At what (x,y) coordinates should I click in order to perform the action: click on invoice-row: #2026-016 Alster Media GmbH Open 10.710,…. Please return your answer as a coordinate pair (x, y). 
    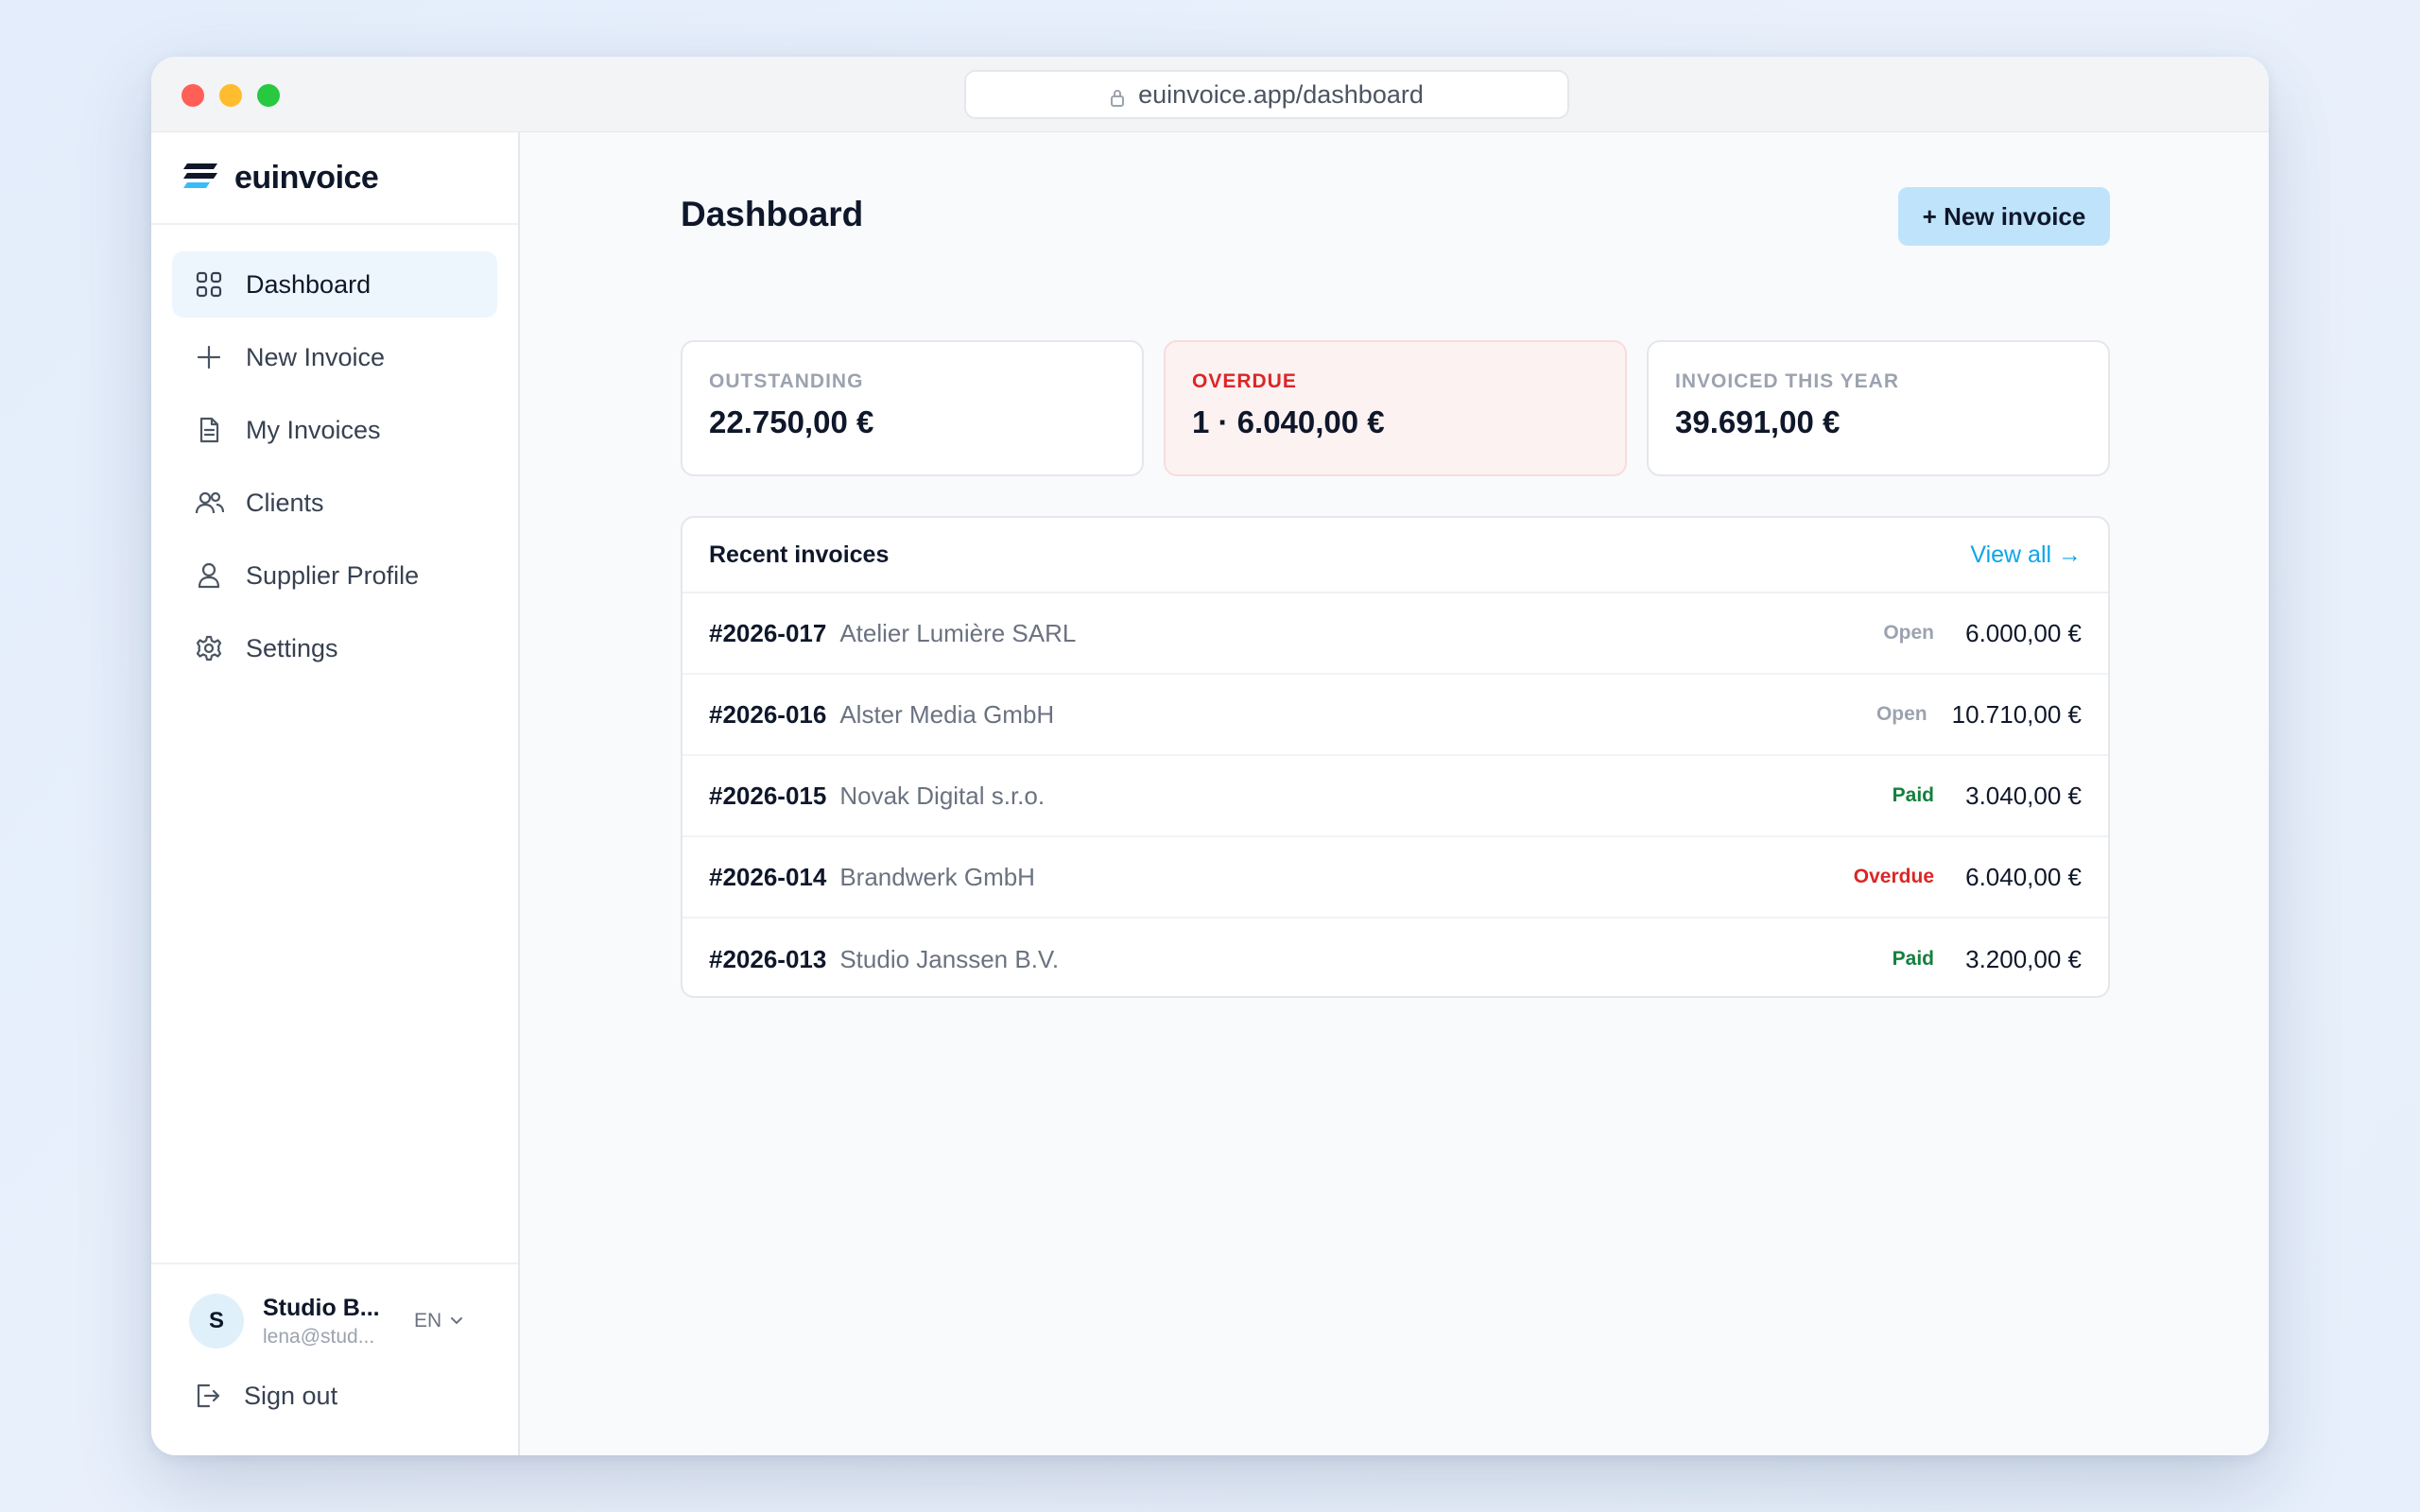
    Looking at the image, I should click on (1395, 715).